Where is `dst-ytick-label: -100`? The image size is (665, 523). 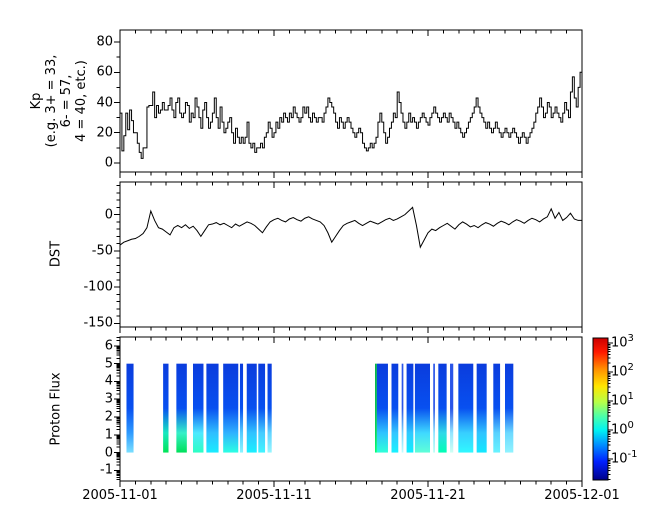 dst-ytick-label: -100 is located at coordinates (98, 287).